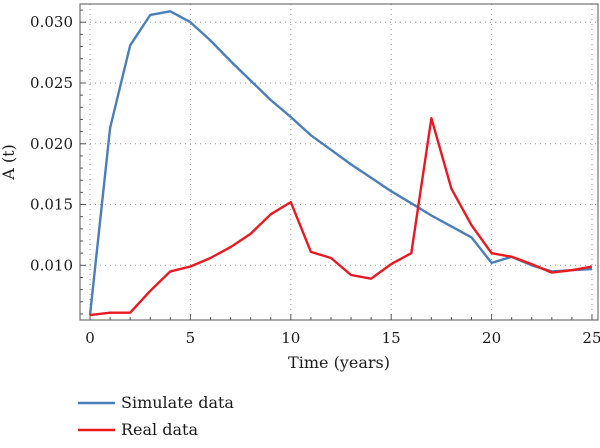 This screenshot has width=600, height=448. What do you see at coordinates (51, 22) in the screenshot?
I see `y-tick-label: 0.030` at bounding box center [51, 22].